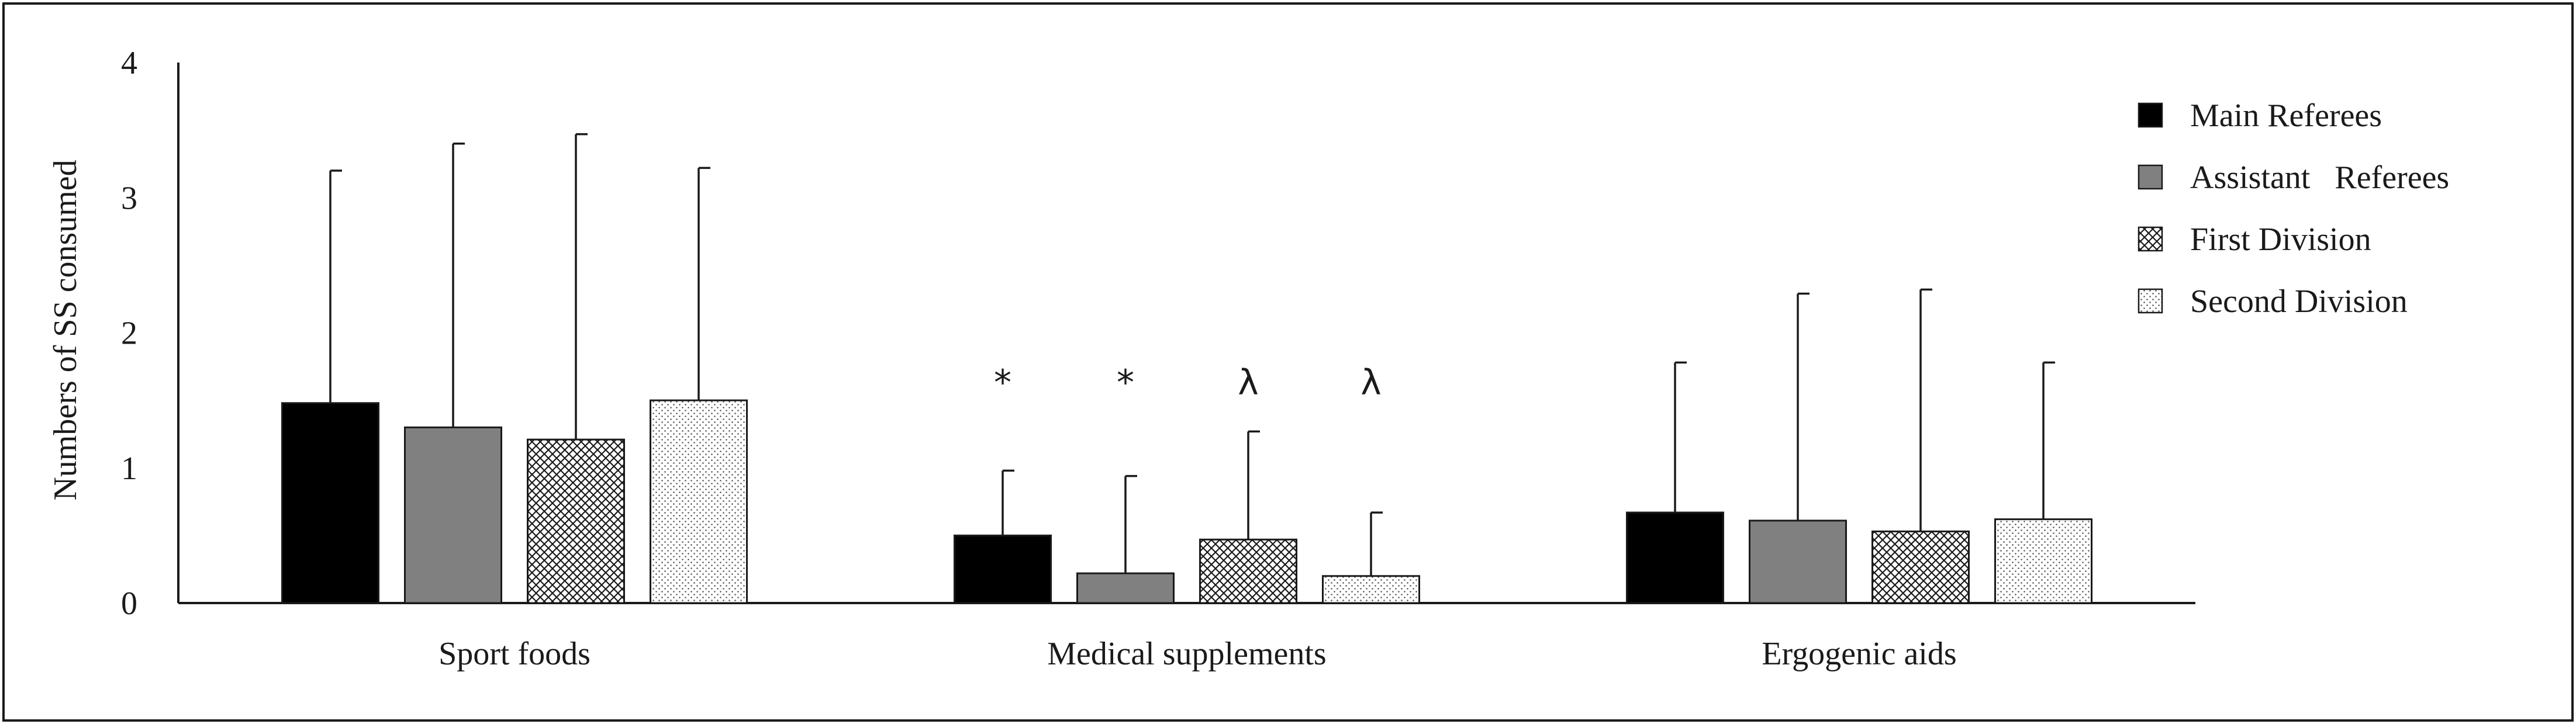  What do you see at coordinates (2150, 115) in the screenshot?
I see `legend-swatch-main-referees` at bounding box center [2150, 115].